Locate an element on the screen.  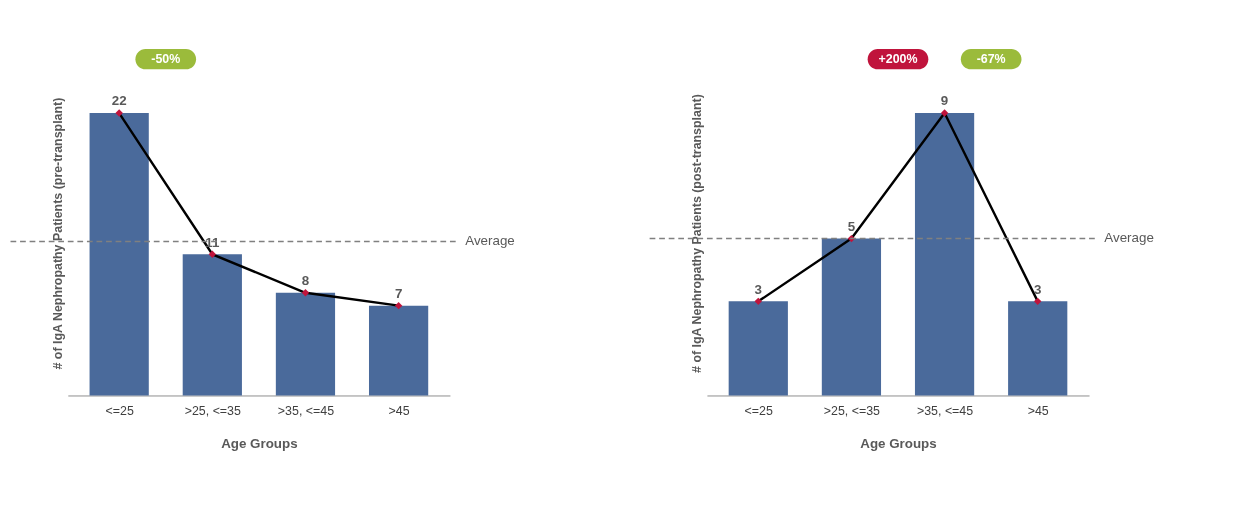
data-label: 7 is located at coordinates (398, 293).